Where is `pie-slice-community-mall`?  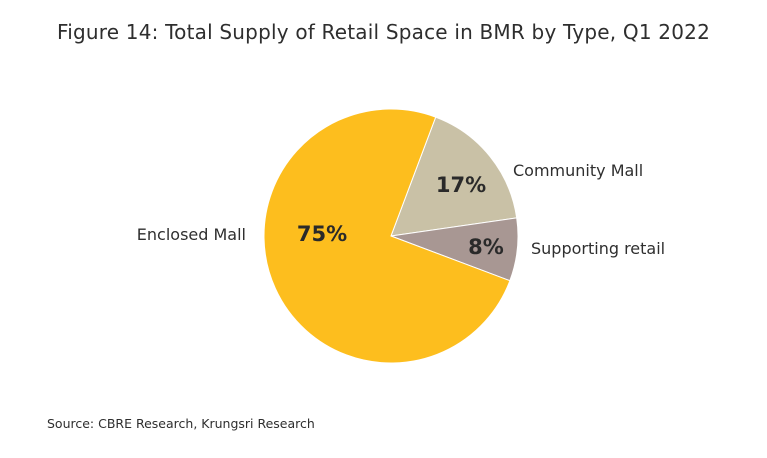
pie-slice-community-mall is located at coordinates (454, 176).